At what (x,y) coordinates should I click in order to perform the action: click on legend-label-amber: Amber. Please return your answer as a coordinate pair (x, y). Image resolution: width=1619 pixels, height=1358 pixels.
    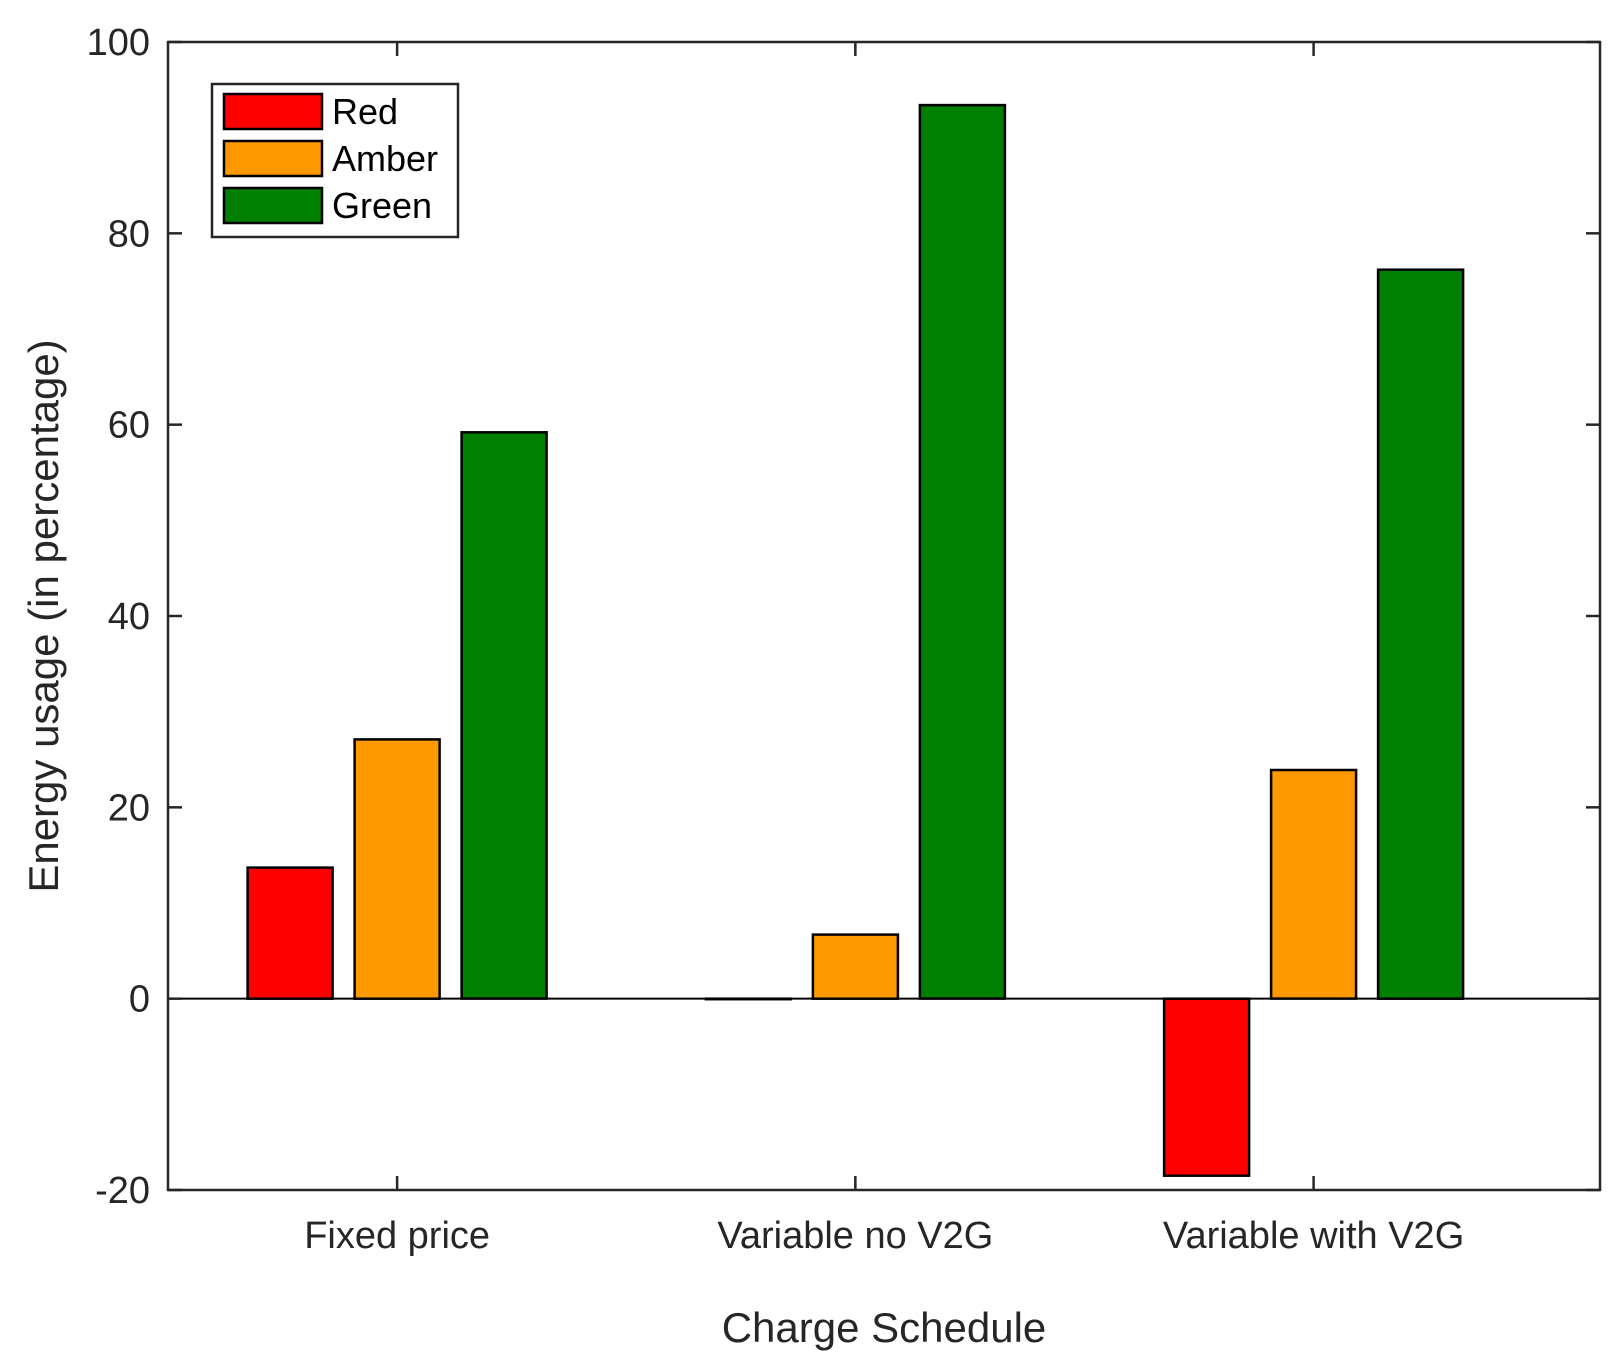
    Looking at the image, I should click on (385, 158).